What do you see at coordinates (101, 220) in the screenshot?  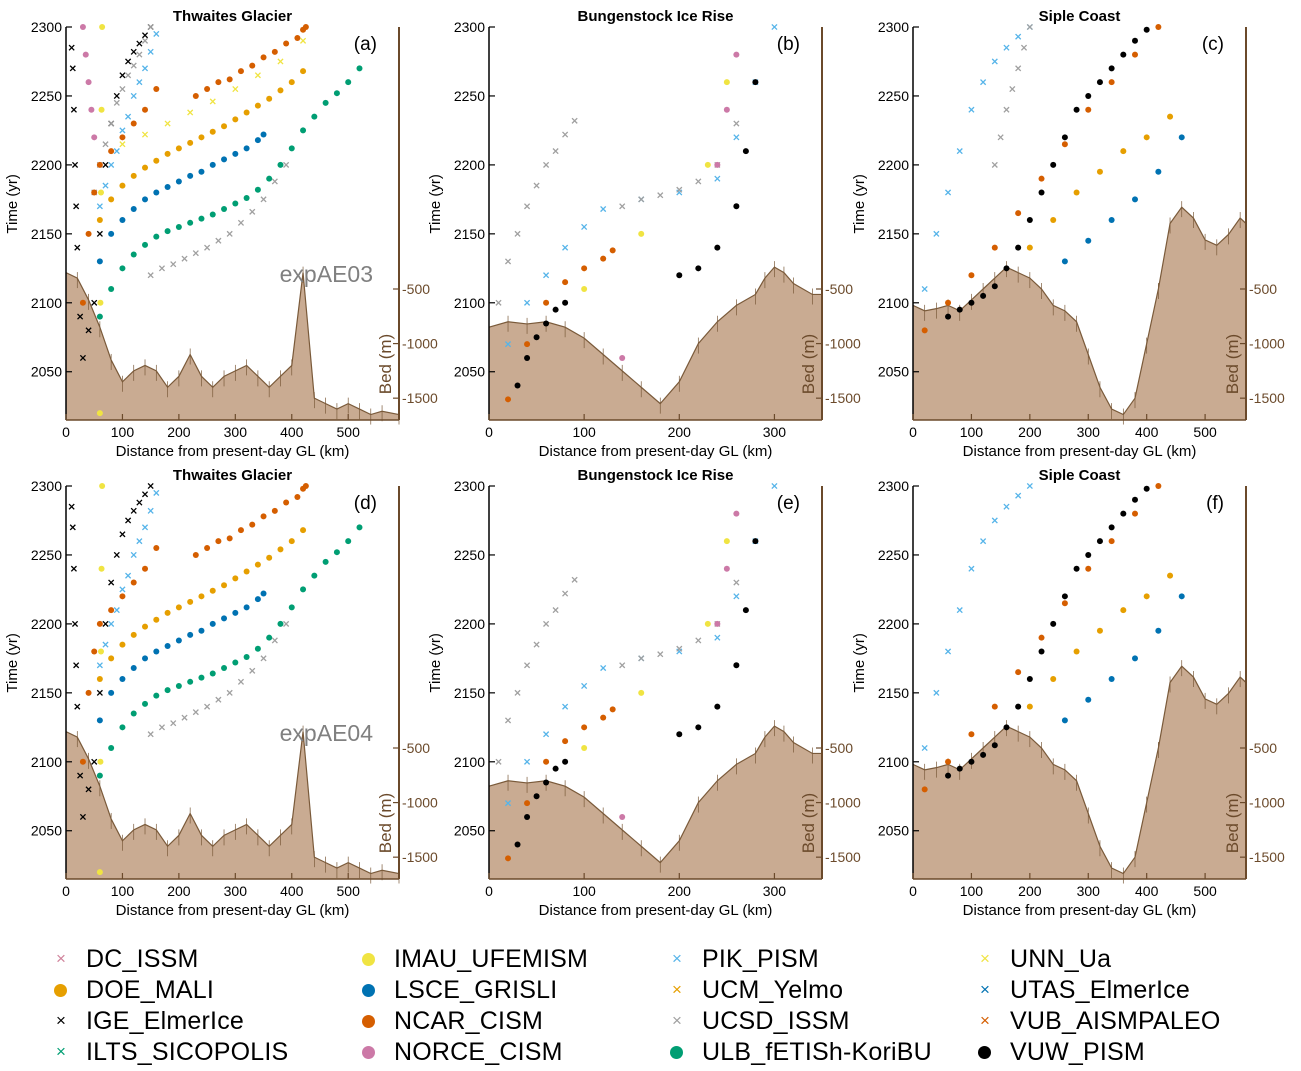 I see `series-IMAU_UFEMISM` at bounding box center [101, 220].